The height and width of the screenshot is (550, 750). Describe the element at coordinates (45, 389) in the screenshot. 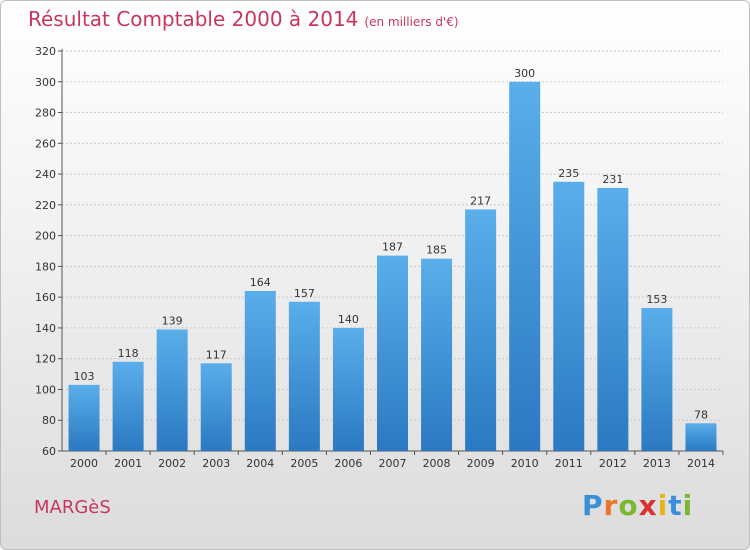

I see `y-tick-label: 100` at that location.